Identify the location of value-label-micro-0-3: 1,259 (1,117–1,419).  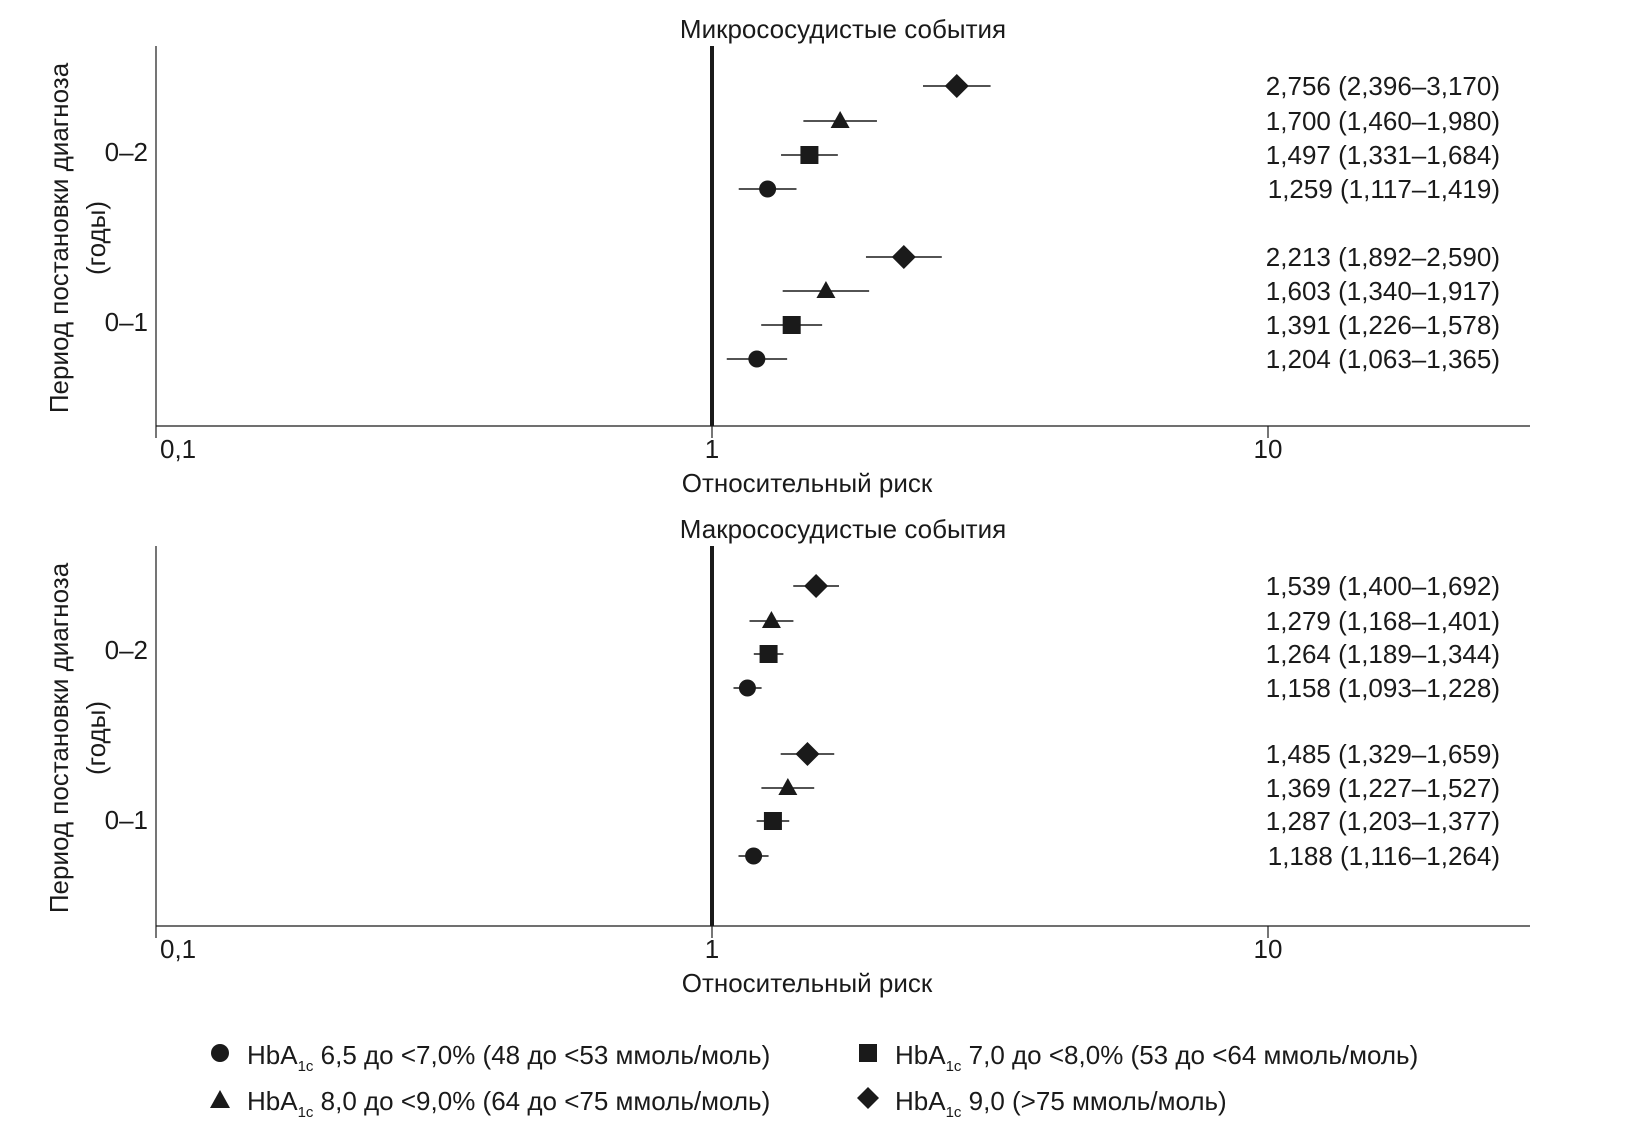
(1384, 189).